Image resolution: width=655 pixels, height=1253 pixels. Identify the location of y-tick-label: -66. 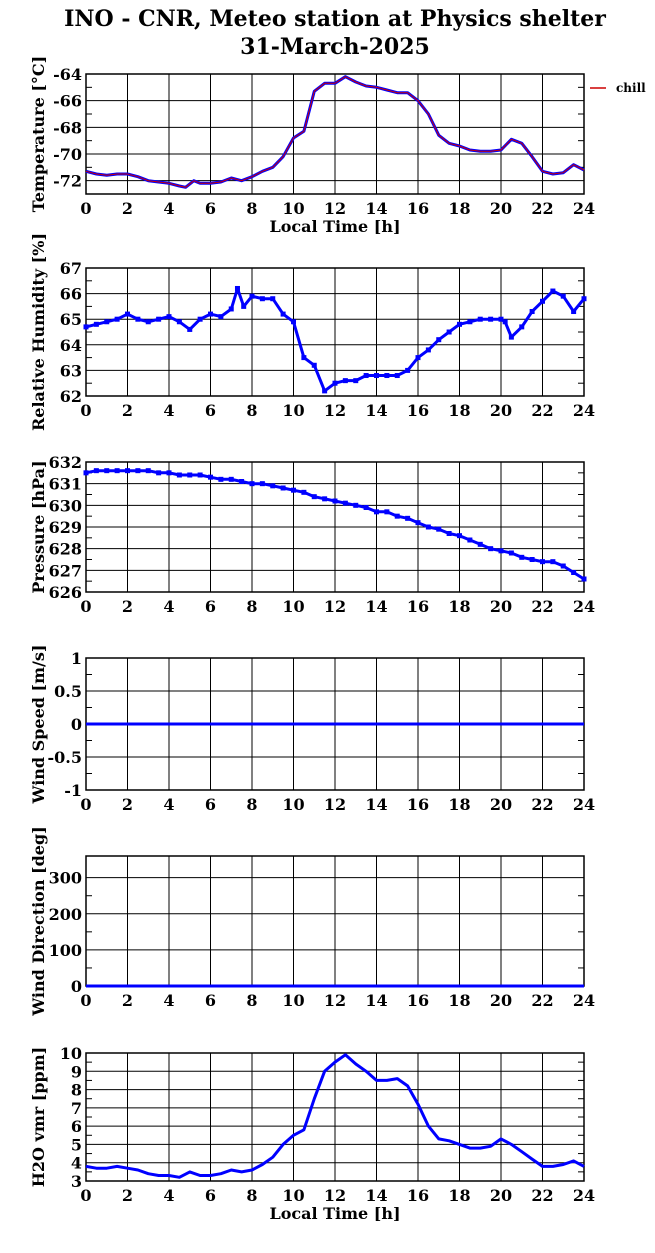
(67, 101).